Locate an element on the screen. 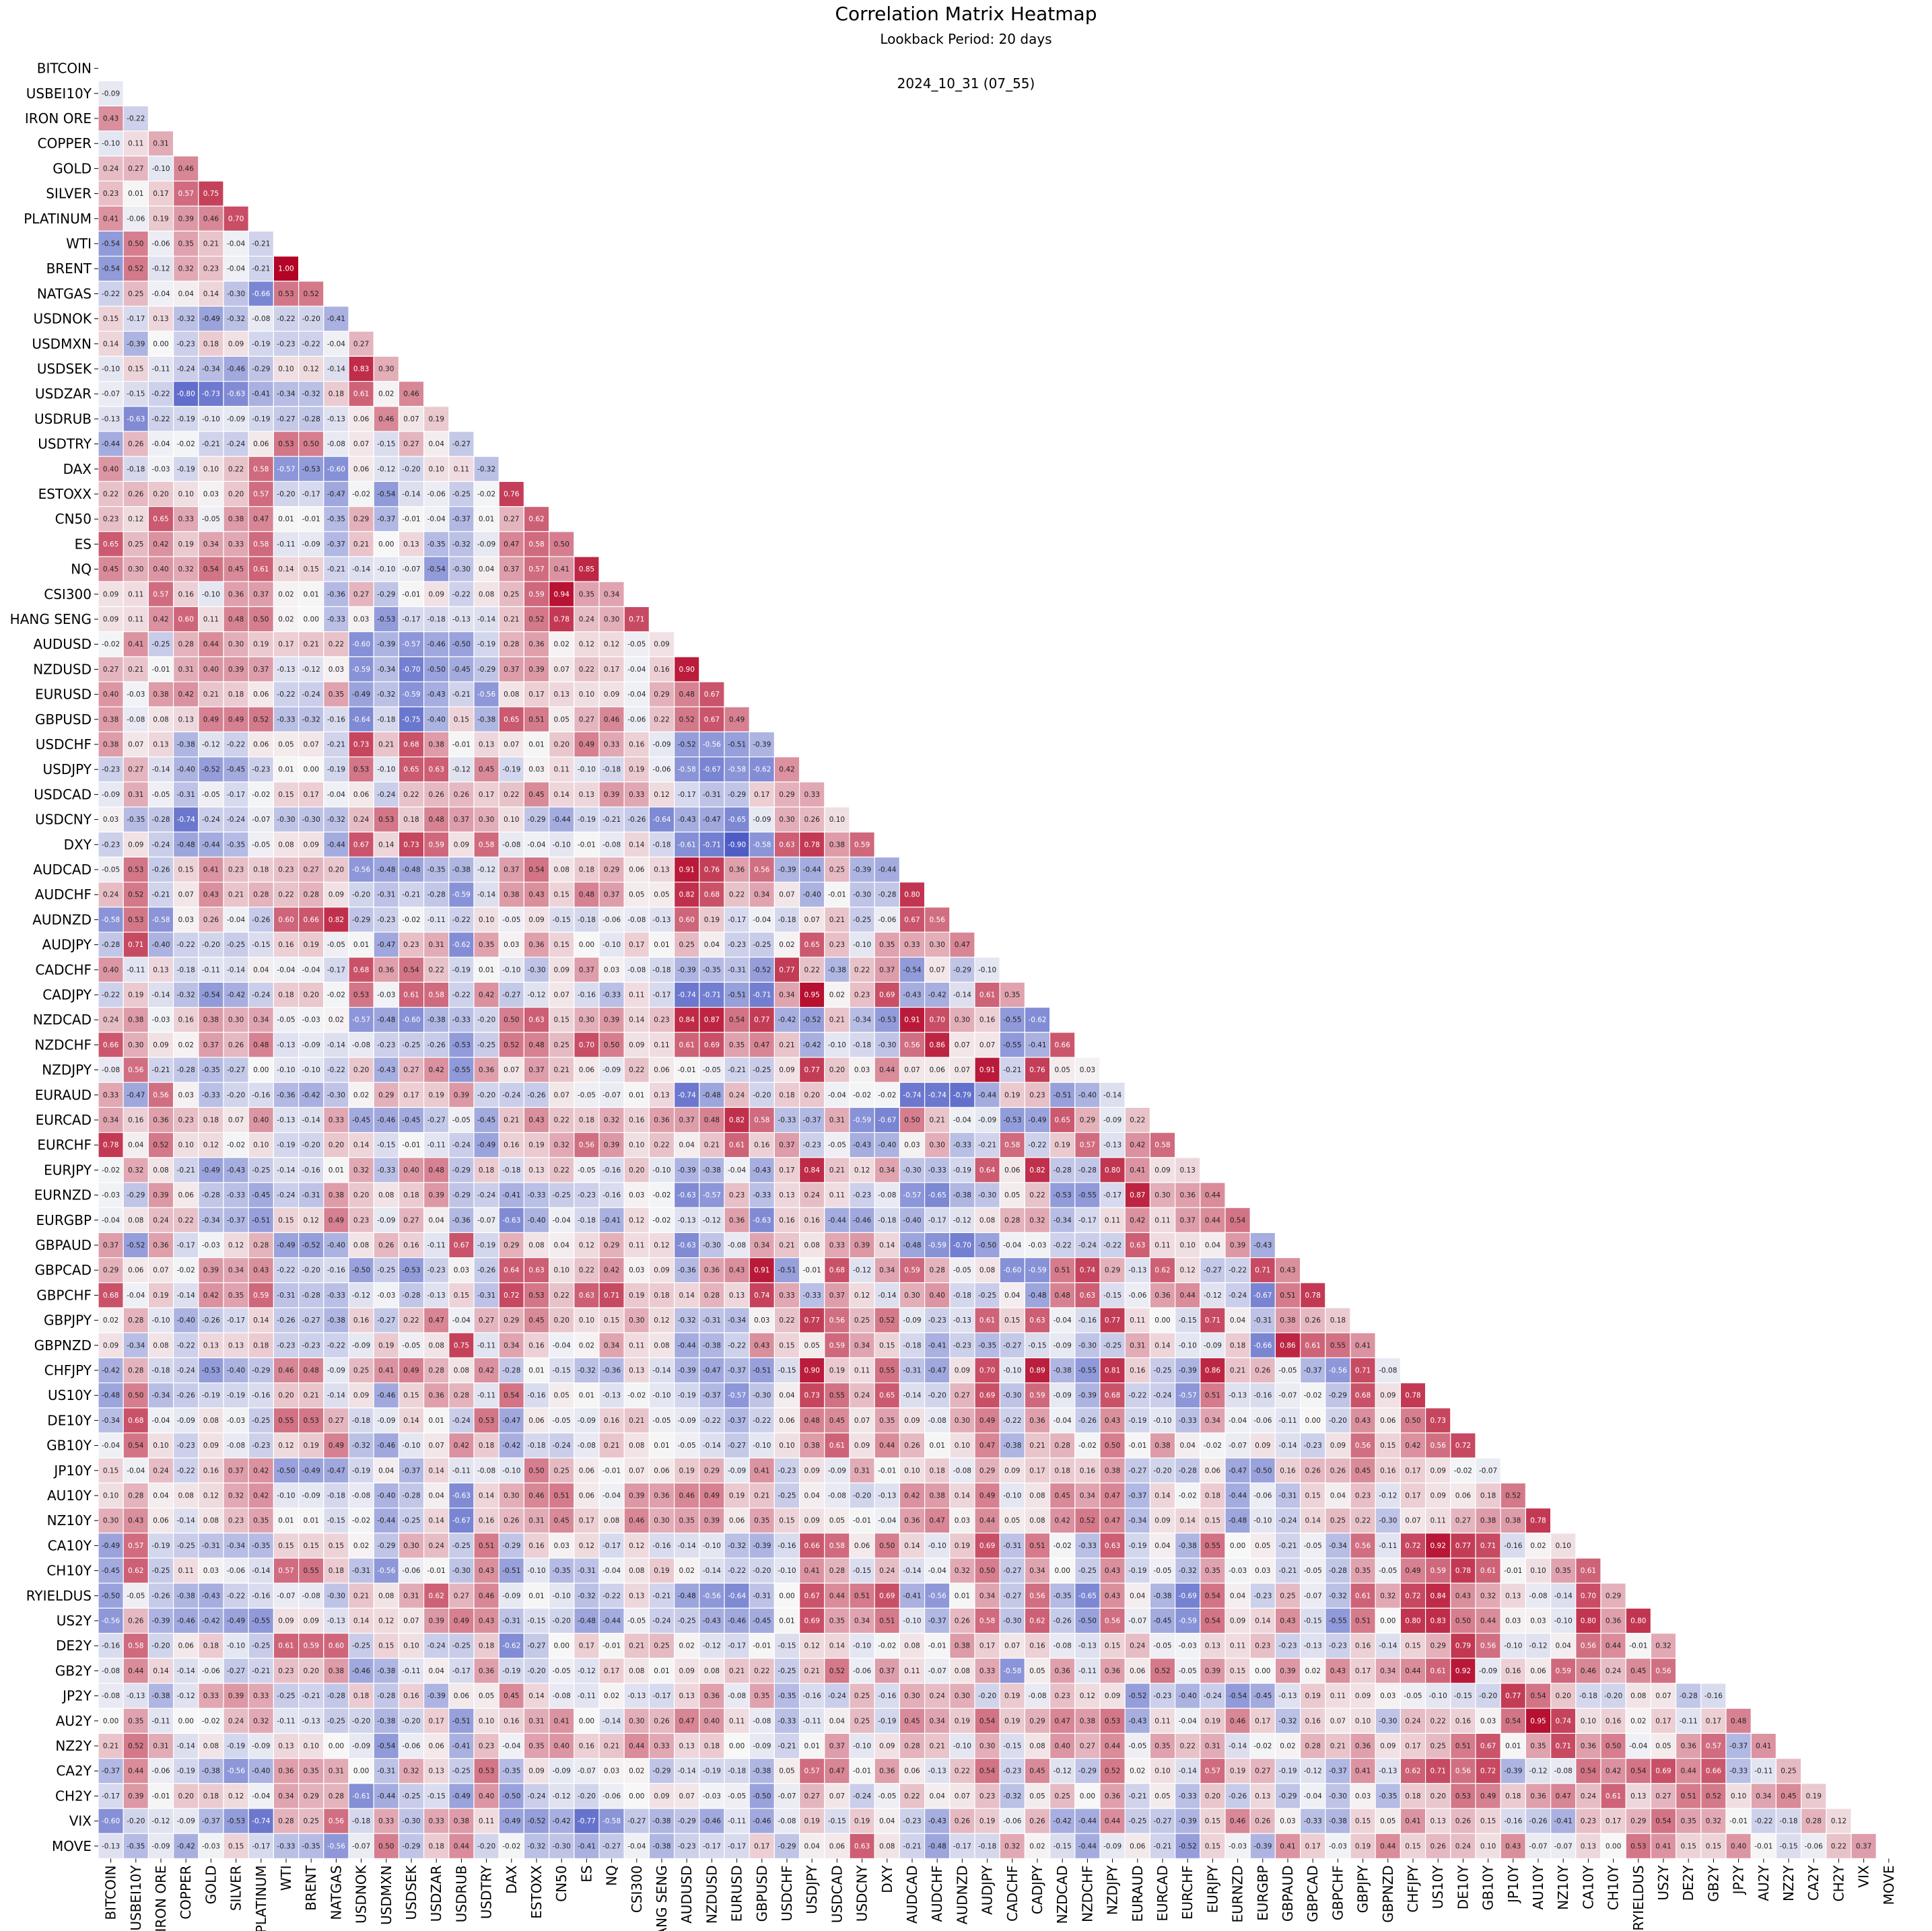 The height and width of the screenshot is (1931, 1932). cell-value-label: 0.86 is located at coordinates (1288, 1345).